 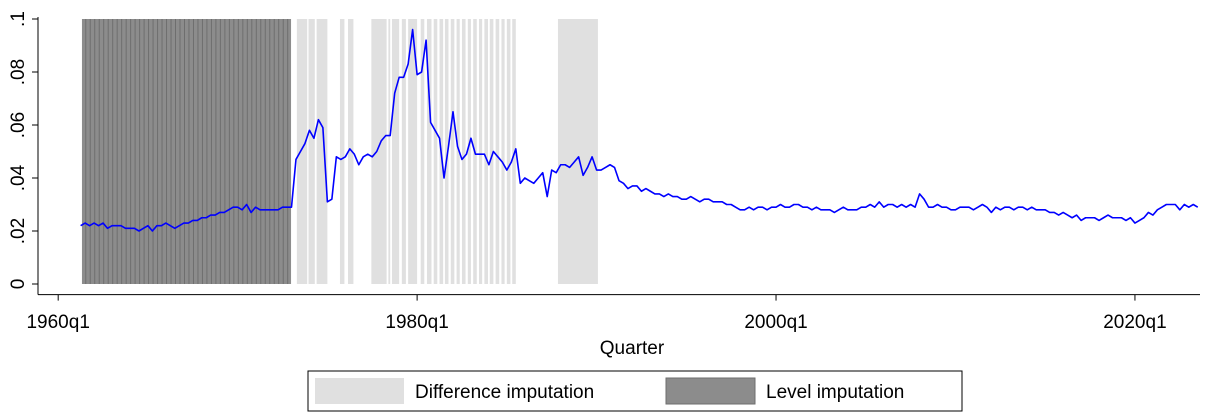 What do you see at coordinates (18, 19) in the screenshot?
I see `y-tick-label: .1` at bounding box center [18, 19].